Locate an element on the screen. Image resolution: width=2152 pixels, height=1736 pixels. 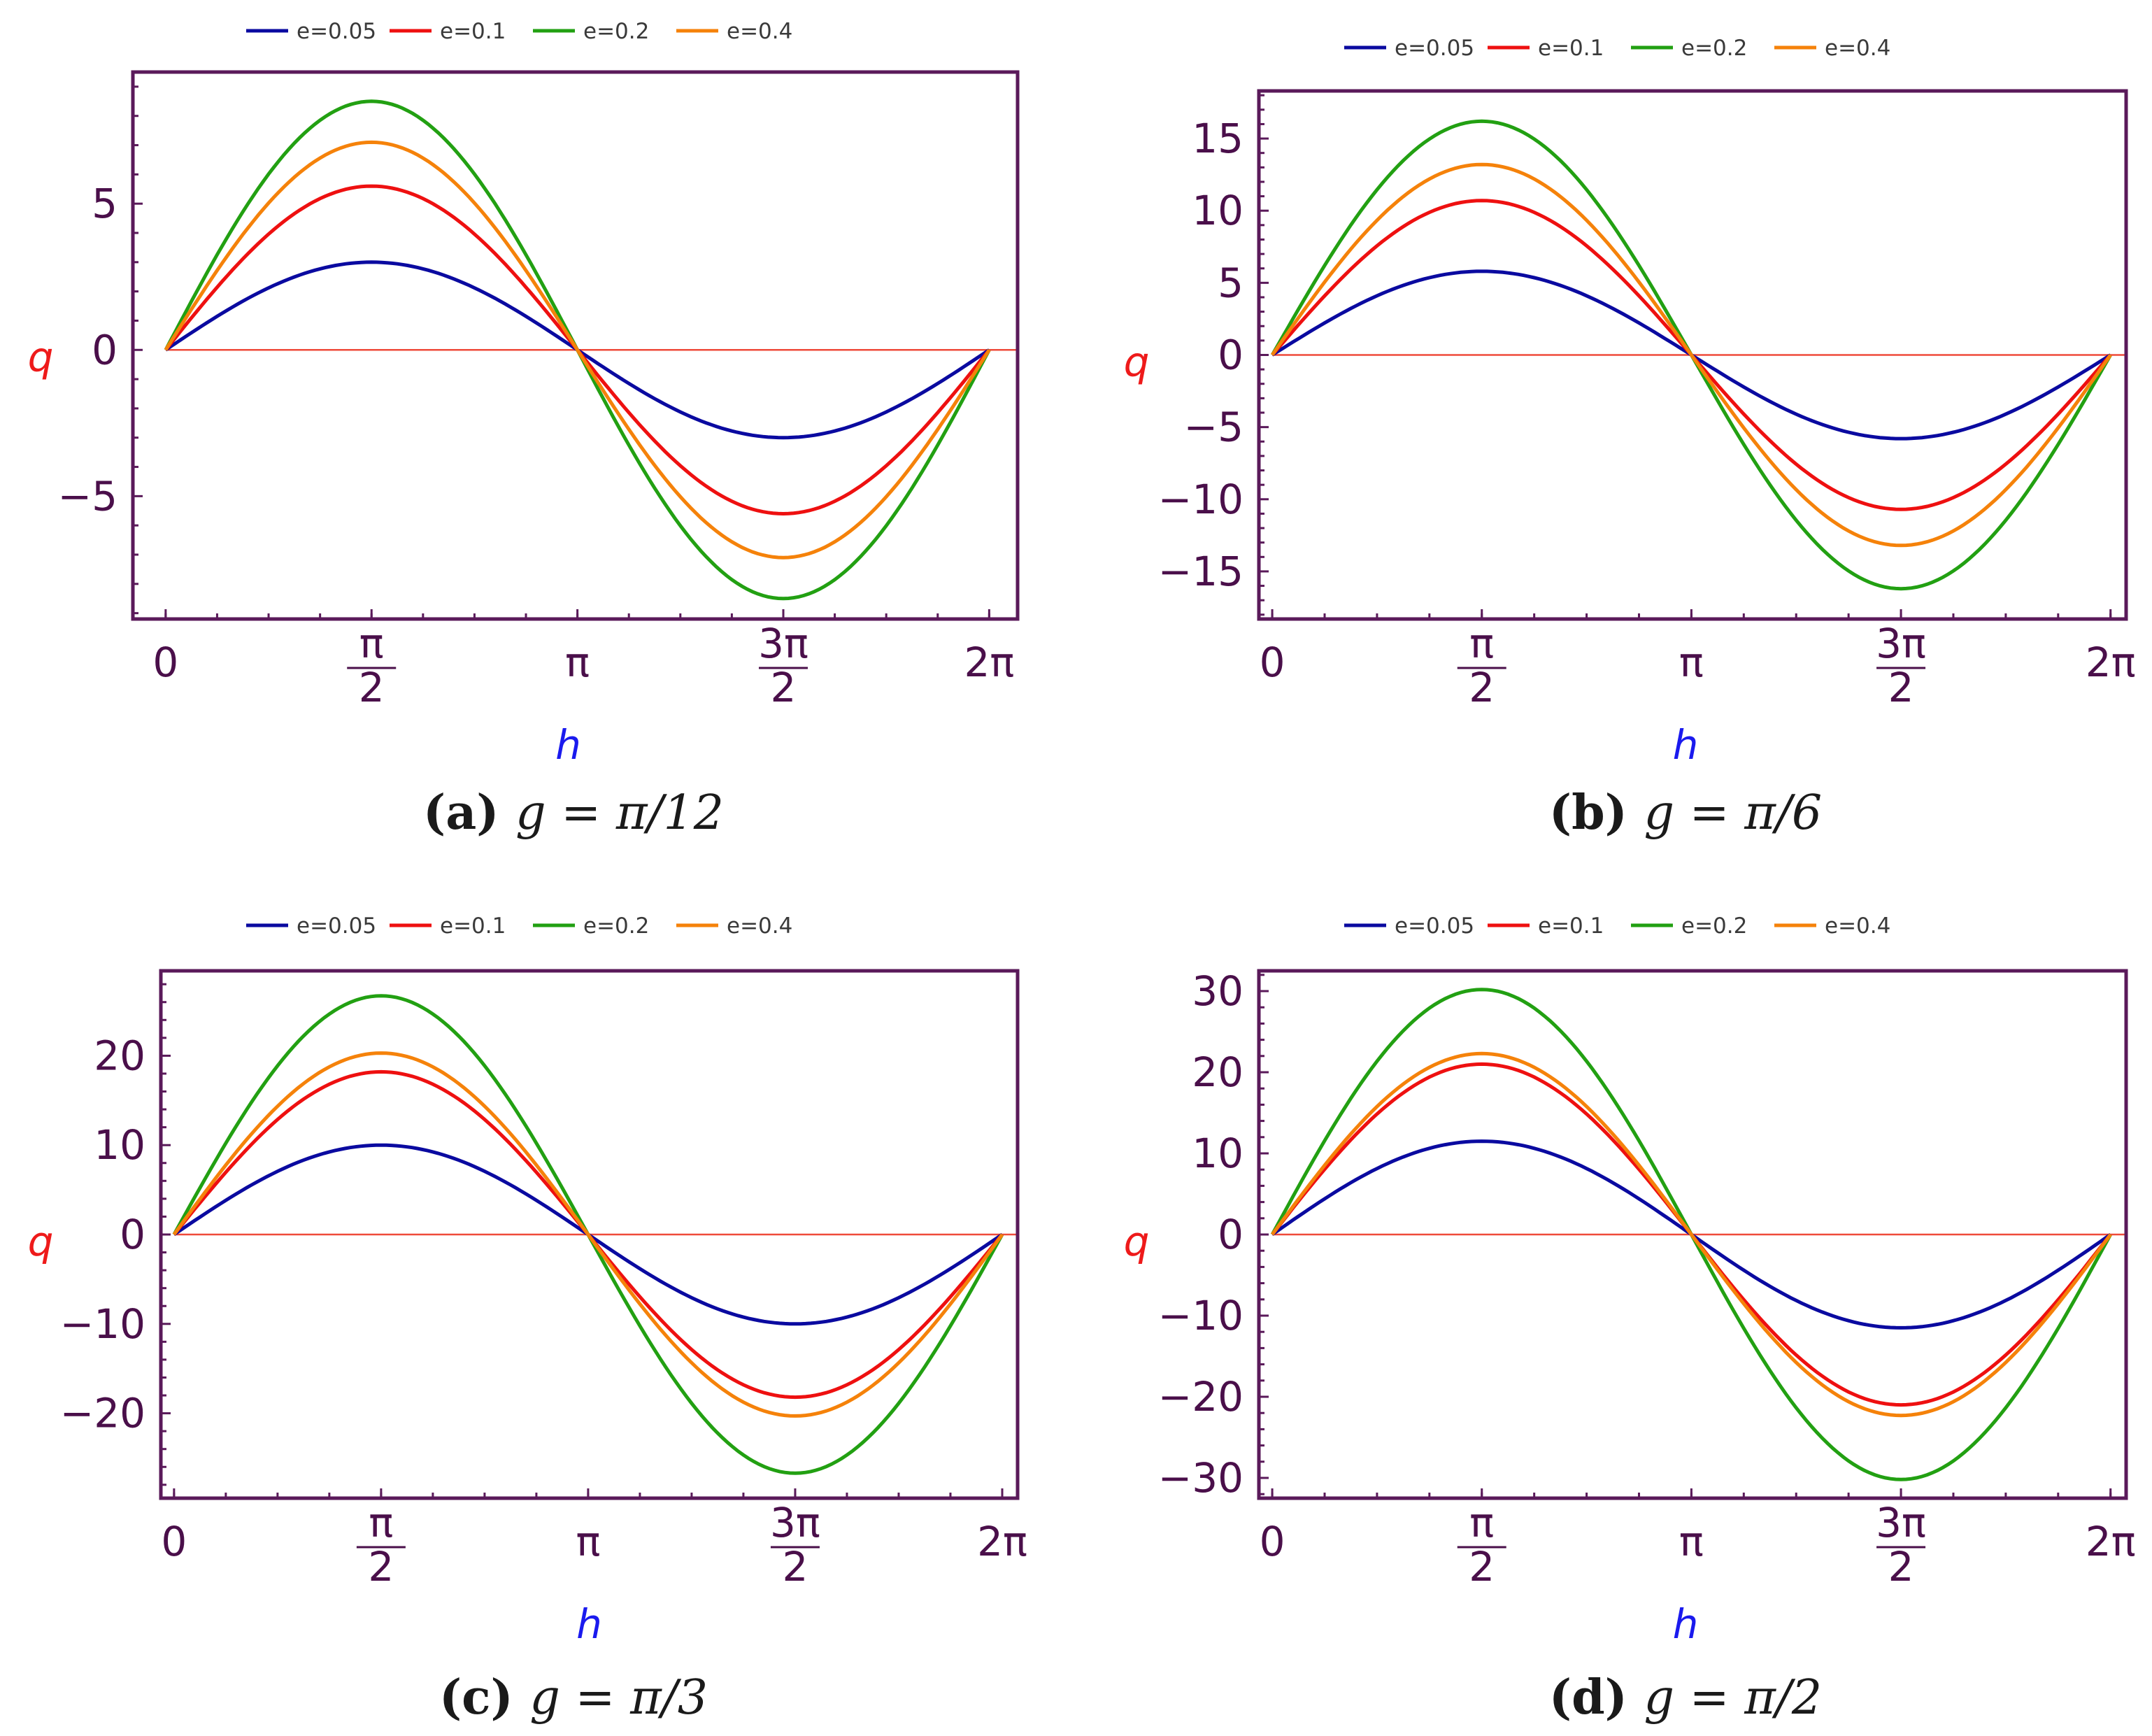
subfigure-caption: (d) g = π/2 is located at coordinates (1685, 1698).